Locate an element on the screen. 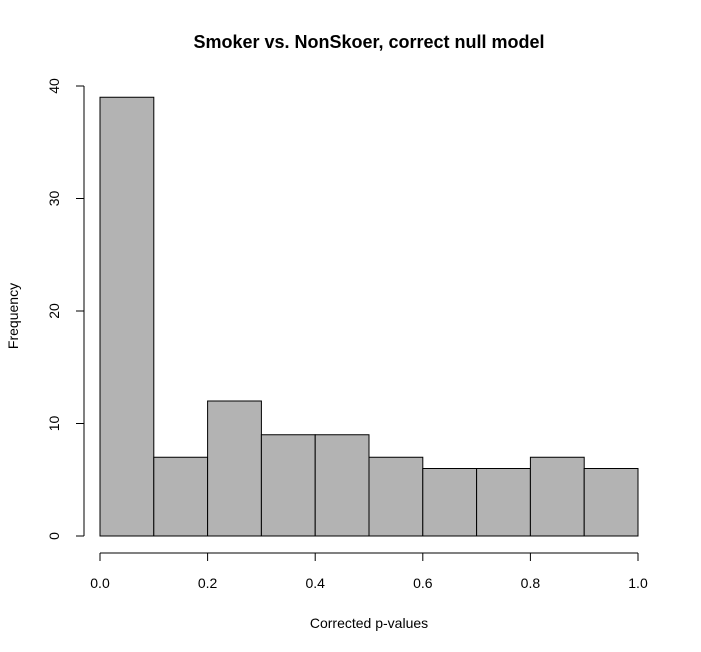 Image resolution: width=701 pixels, height=652 pixels. y-tick-label: 30 is located at coordinates (54, 199).